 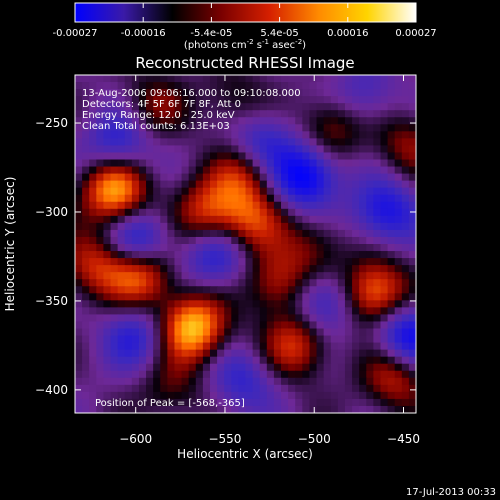 What do you see at coordinates (51, 123) in the screenshot?
I see `y-tick-label: −250` at bounding box center [51, 123].